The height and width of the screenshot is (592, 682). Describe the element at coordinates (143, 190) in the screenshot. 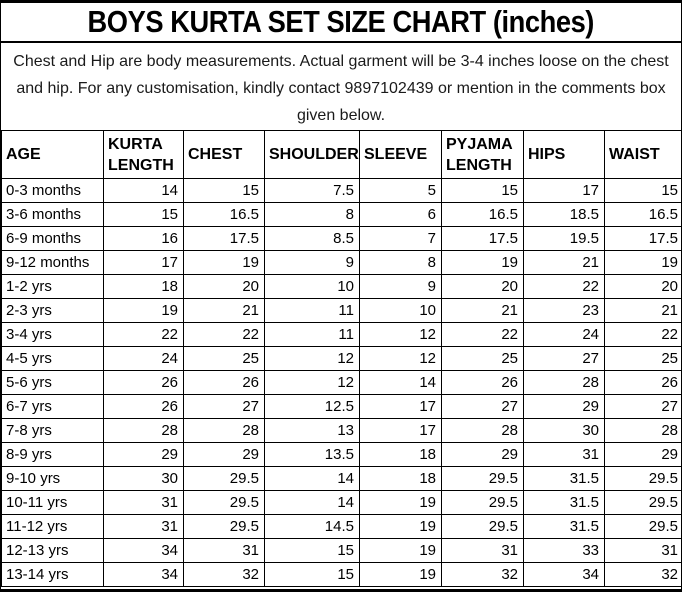

I see `value-cell-kurta-length: 14` at that location.